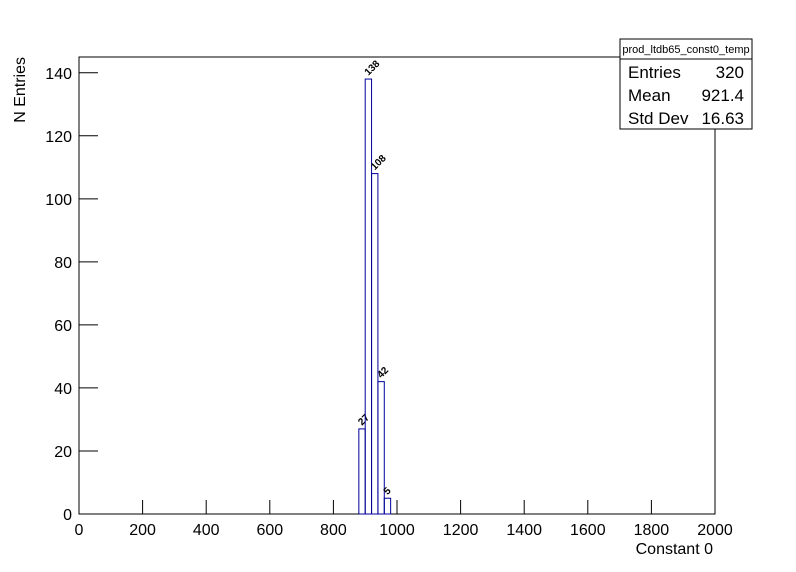 This screenshot has width=796, height=572. I want to click on stats-title: prod_ltdb65_const0_temp, so click(685, 50).